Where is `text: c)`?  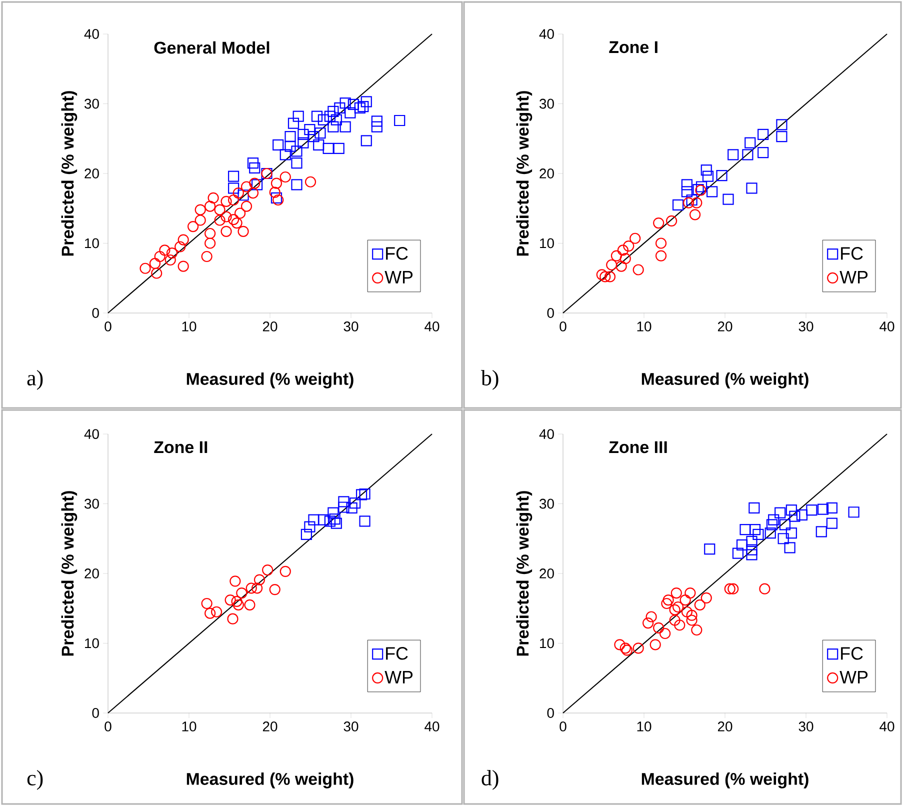 text: c) is located at coordinates (35, 780).